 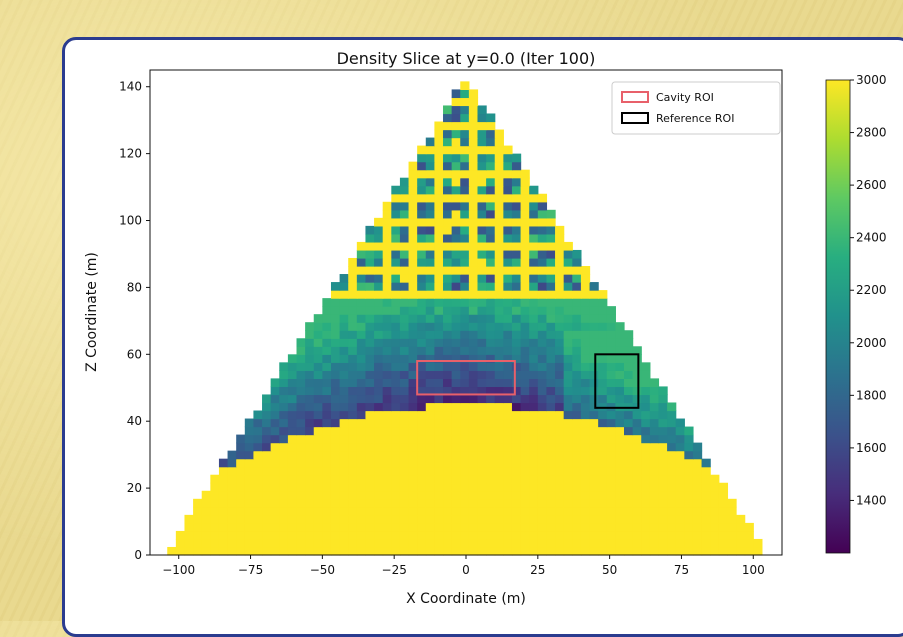 What do you see at coordinates (134, 354) in the screenshot?
I see `y-tick-label: 60` at bounding box center [134, 354].